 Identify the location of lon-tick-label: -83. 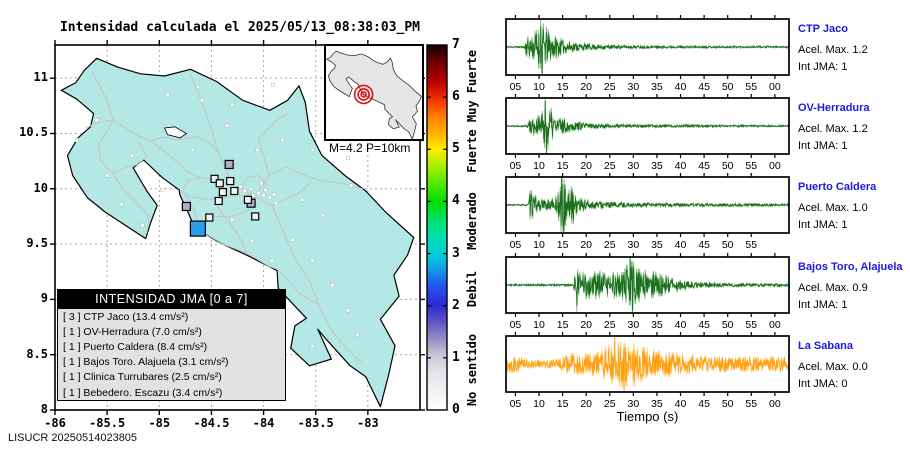
(368, 423).